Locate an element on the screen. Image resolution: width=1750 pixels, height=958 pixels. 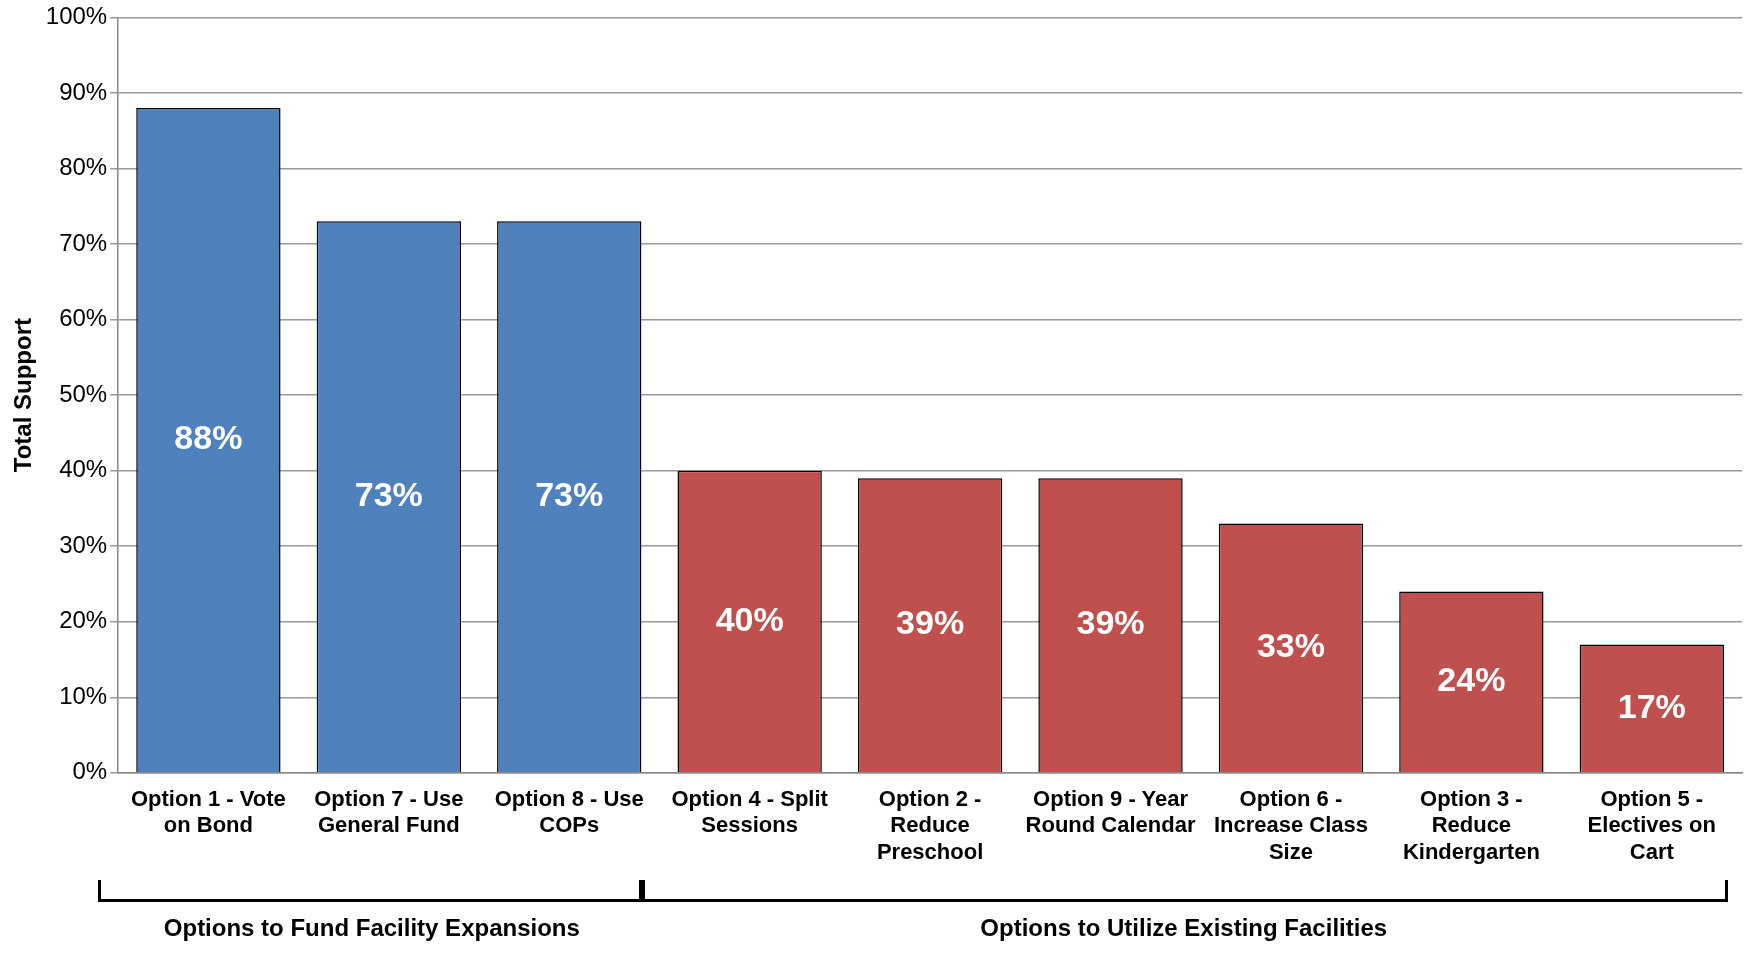
data-label: 17% is located at coordinates (1651, 705).